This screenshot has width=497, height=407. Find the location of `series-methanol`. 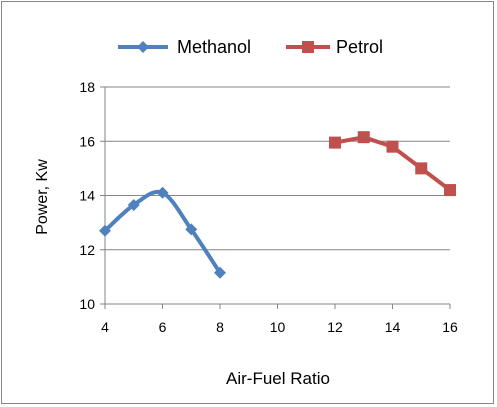

series-methanol is located at coordinates (162, 232).